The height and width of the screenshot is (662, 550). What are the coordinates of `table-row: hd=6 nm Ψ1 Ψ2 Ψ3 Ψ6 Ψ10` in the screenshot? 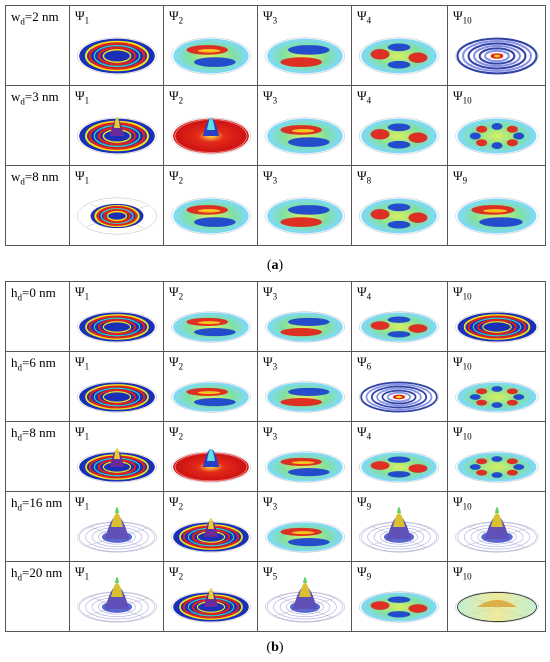 It's located at (275, 386).